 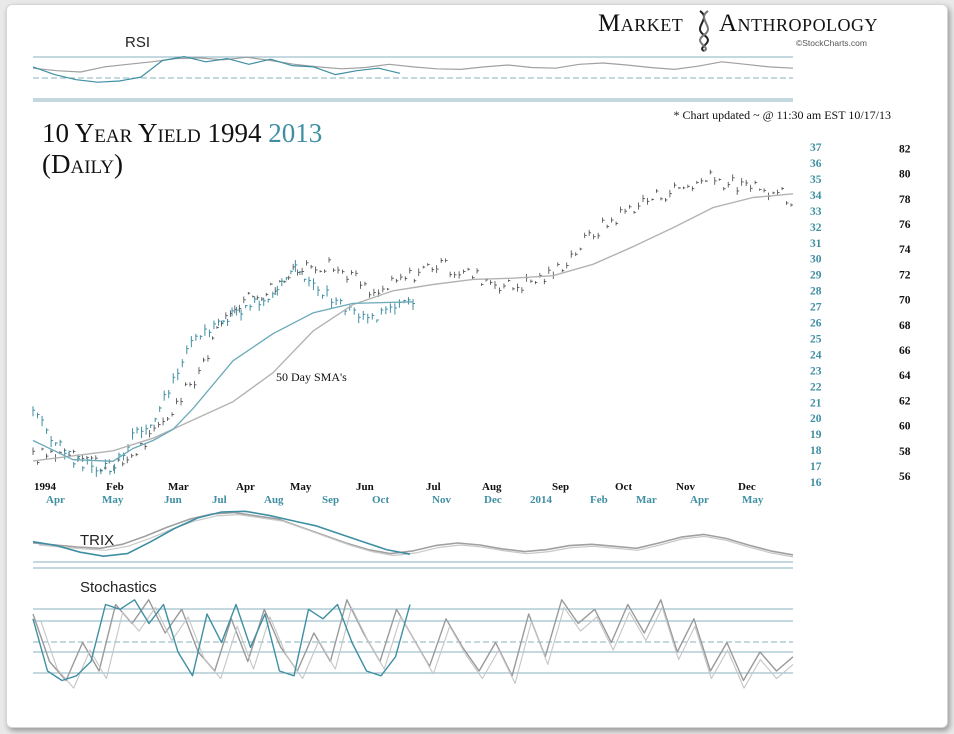 What do you see at coordinates (816, 212) in the screenshot?
I see `y-tick-2013: 33` at bounding box center [816, 212].